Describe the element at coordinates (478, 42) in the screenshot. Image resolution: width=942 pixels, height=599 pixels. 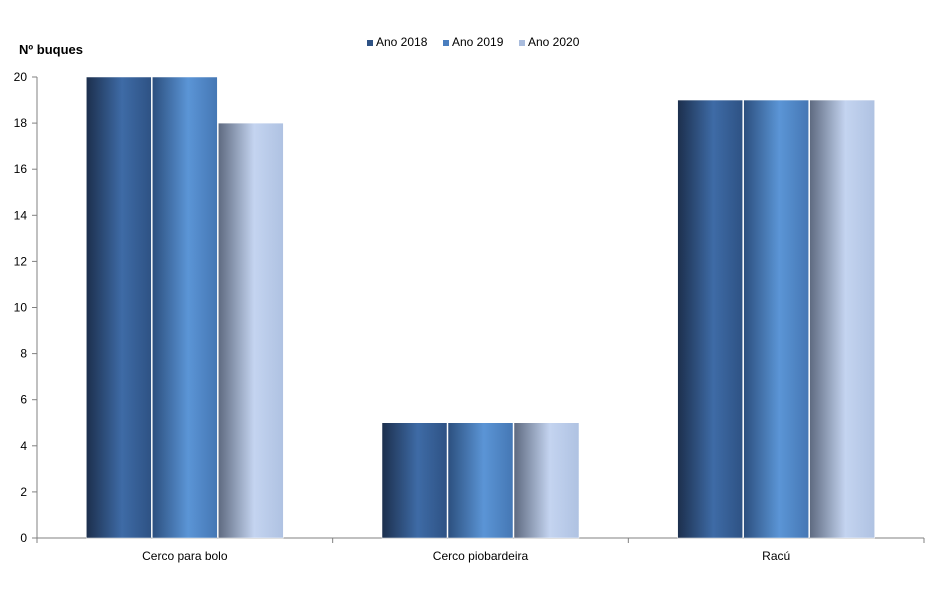
I see `legend-label: Ano 2019` at that location.